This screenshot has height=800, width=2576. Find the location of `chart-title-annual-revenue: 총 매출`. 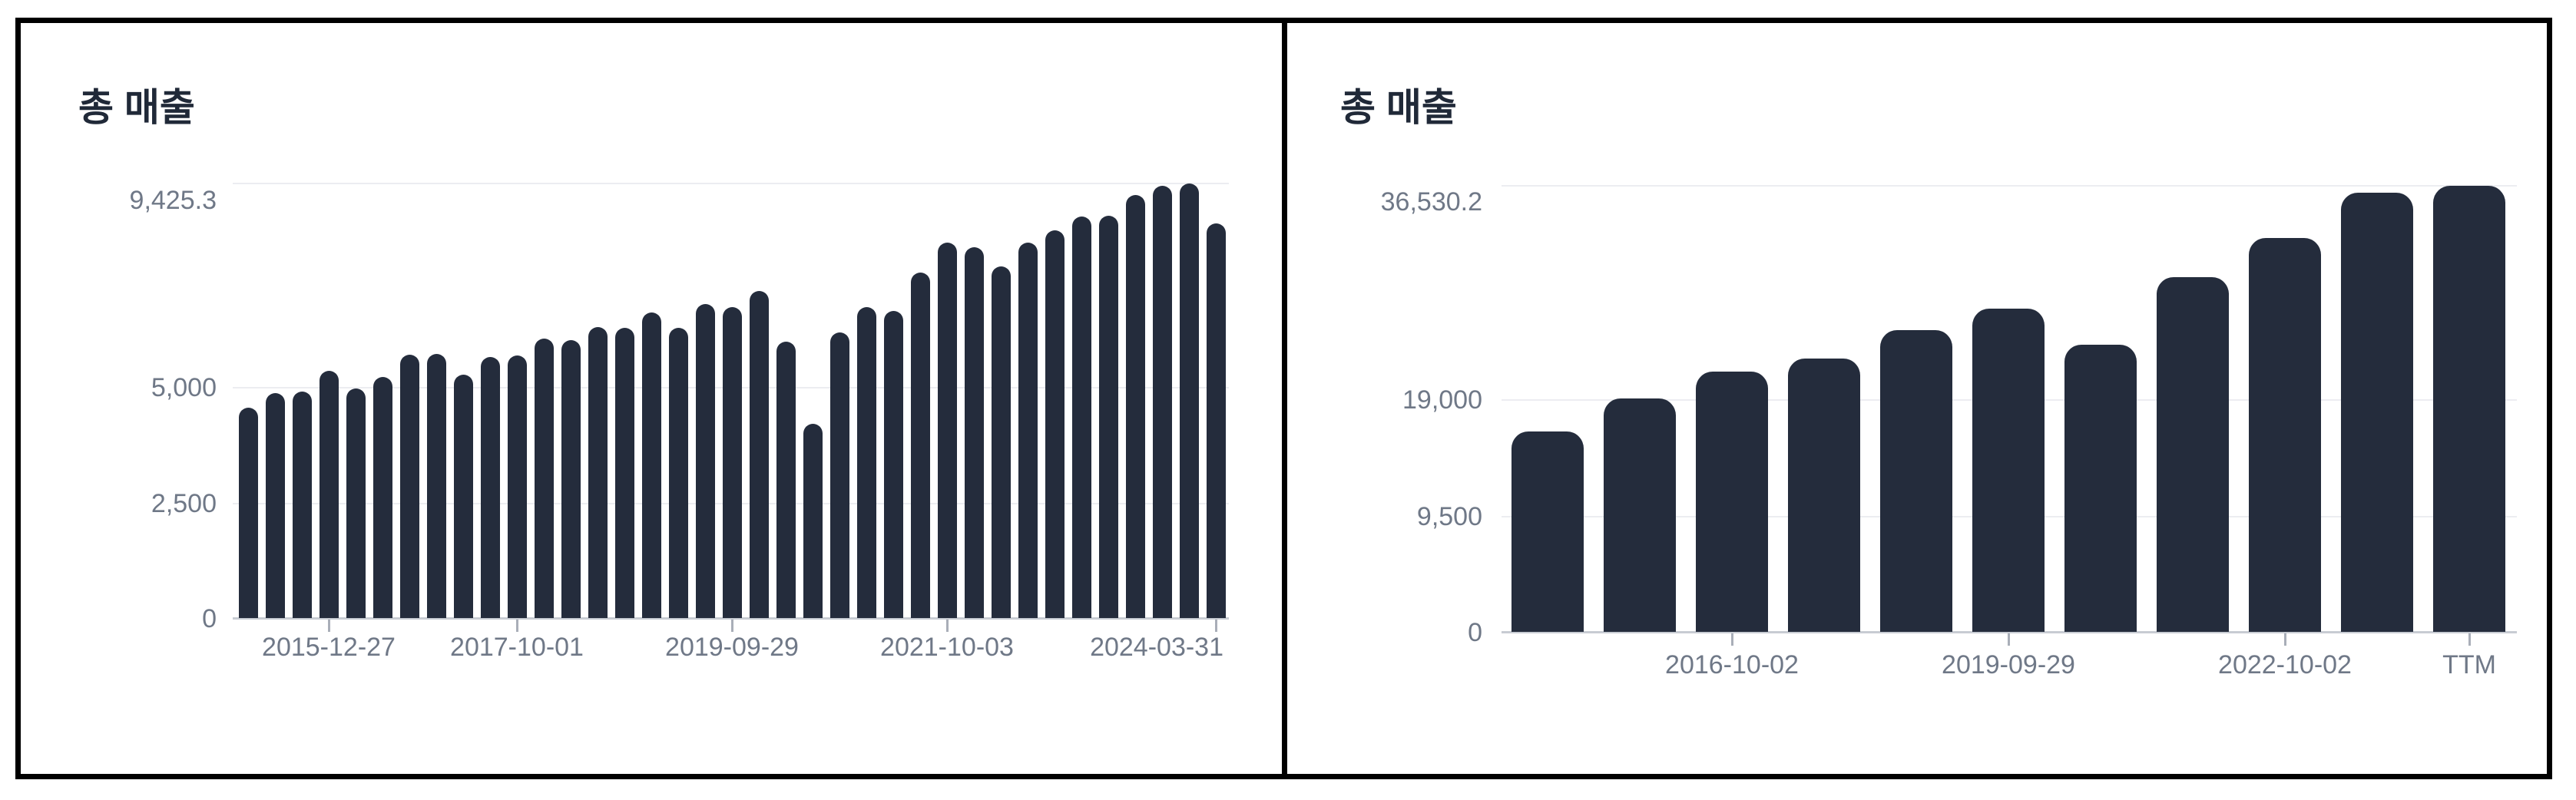

chart-title-annual-revenue: 총 매출 is located at coordinates (1398, 108).